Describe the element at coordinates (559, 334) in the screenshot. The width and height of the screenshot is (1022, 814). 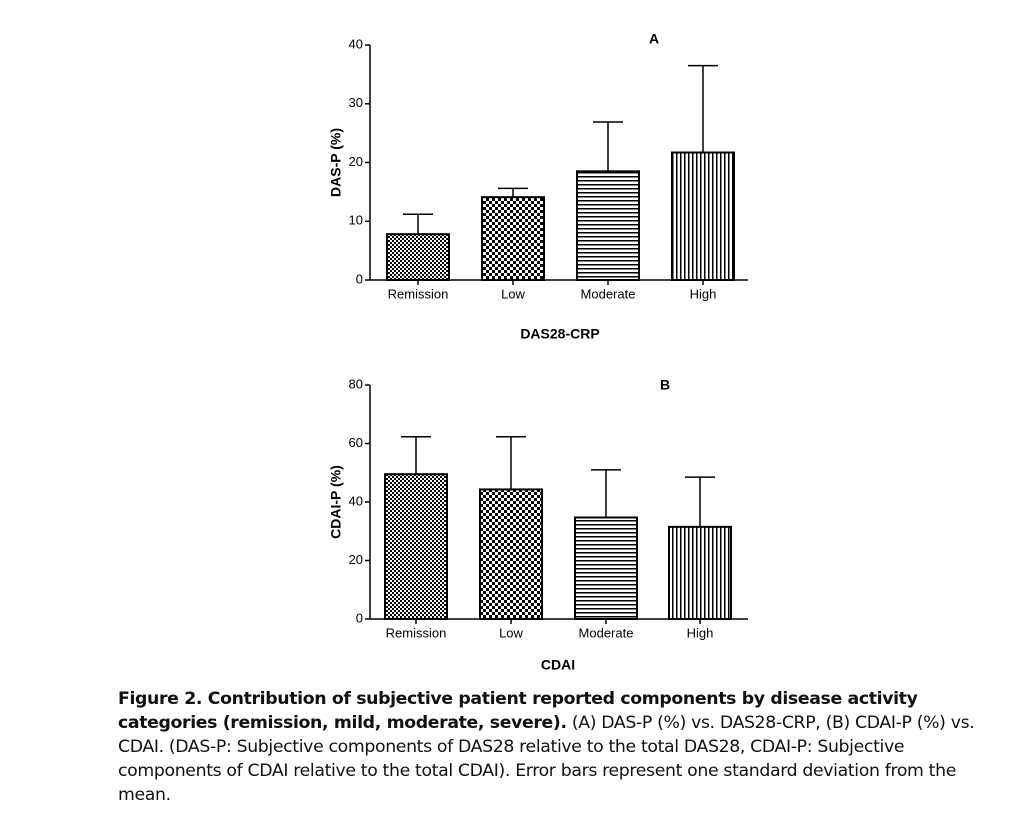
I see `x-axis-title: DAS28-CRP` at that location.